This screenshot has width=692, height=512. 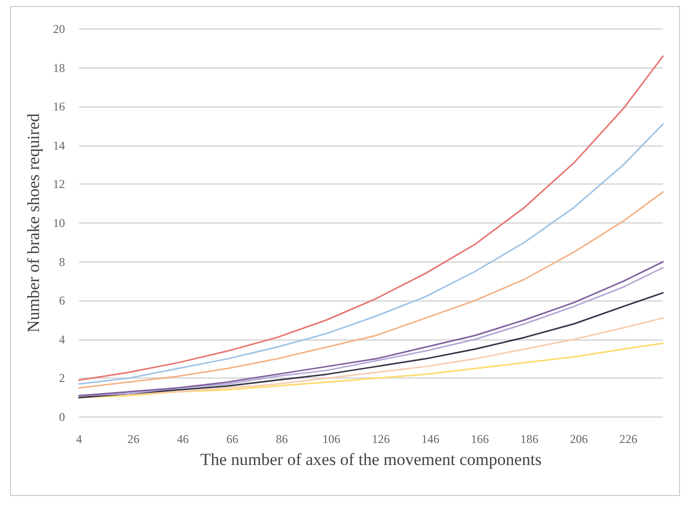 What do you see at coordinates (628, 439) in the screenshot?
I see `x-tick-label: 226` at bounding box center [628, 439].